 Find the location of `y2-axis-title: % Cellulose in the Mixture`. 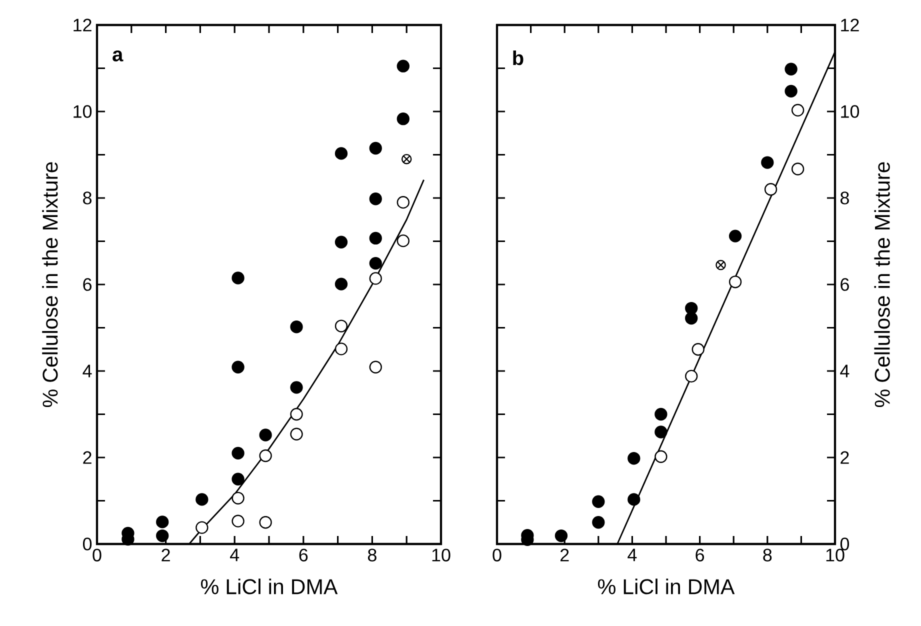

y2-axis-title: % Cellulose in the Mixture is located at coordinates (882, 285).